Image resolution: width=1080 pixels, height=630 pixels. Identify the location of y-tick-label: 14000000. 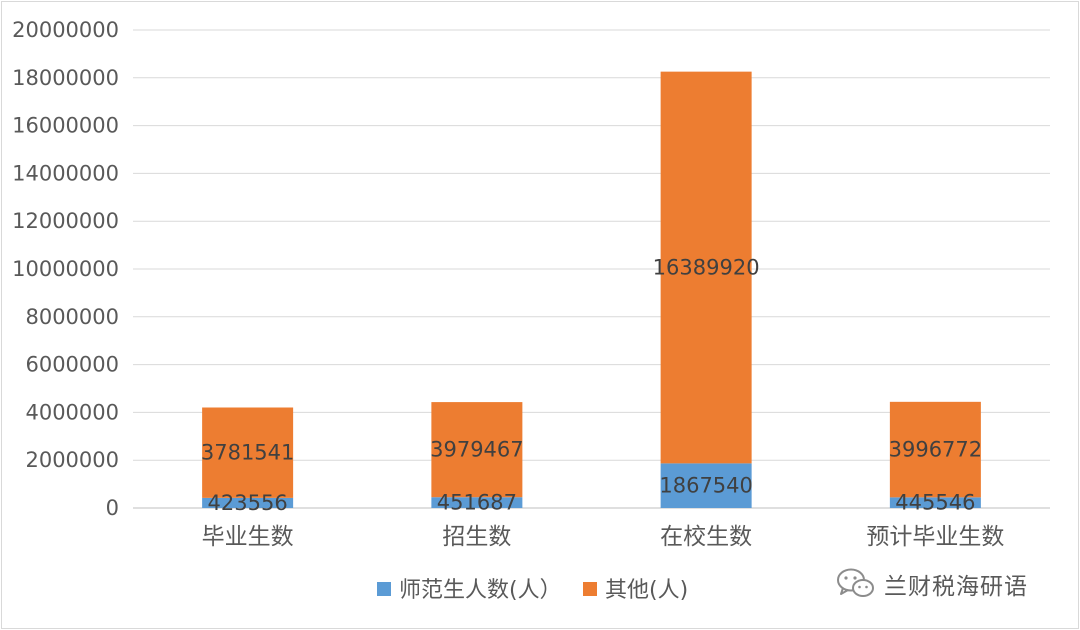
(65, 173).